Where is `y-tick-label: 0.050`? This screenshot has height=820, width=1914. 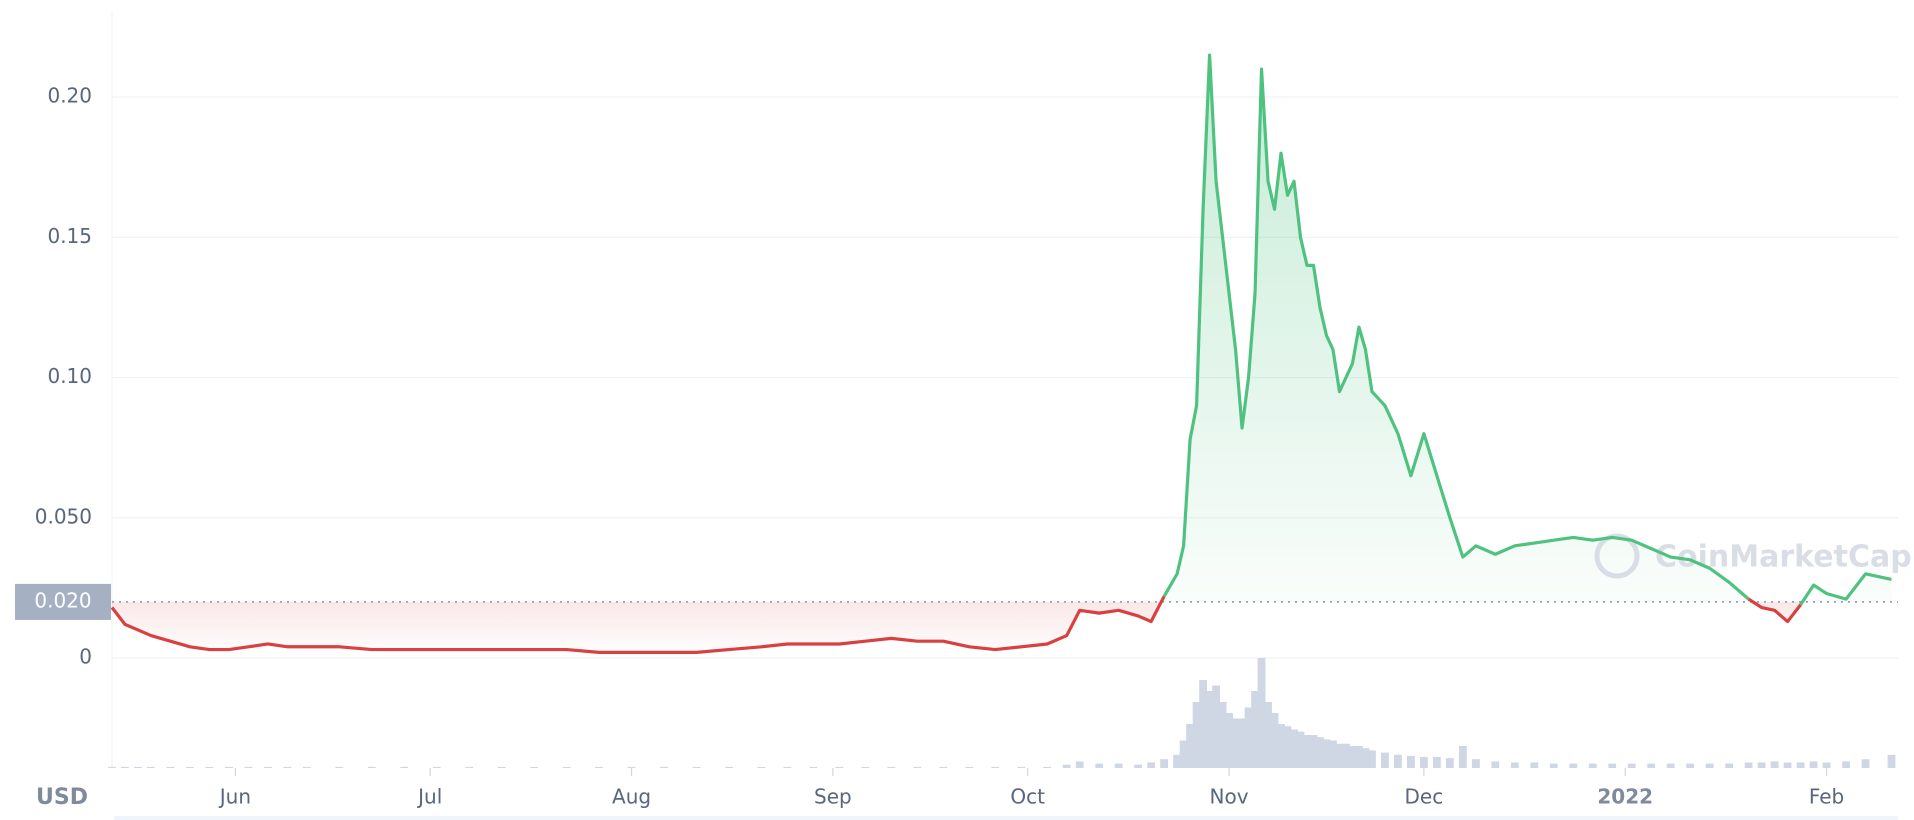
y-tick-label: 0.050 is located at coordinates (63, 516).